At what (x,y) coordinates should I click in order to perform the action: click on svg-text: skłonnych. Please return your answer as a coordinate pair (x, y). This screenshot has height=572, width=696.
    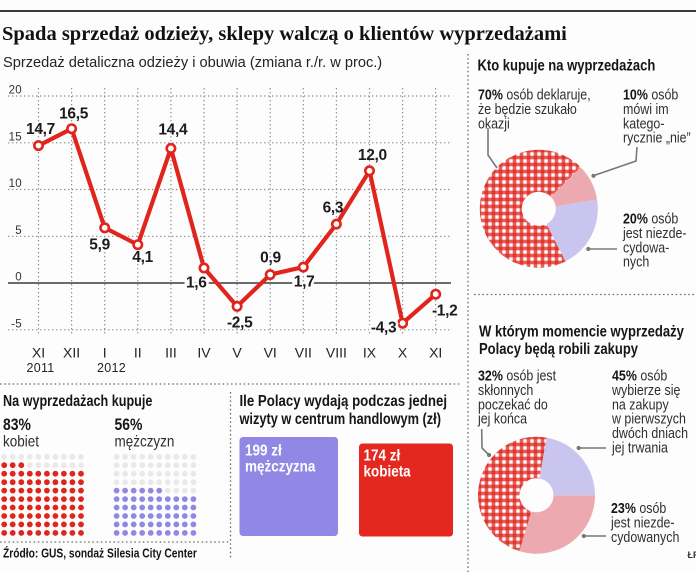
    Looking at the image, I should click on (505, 390).